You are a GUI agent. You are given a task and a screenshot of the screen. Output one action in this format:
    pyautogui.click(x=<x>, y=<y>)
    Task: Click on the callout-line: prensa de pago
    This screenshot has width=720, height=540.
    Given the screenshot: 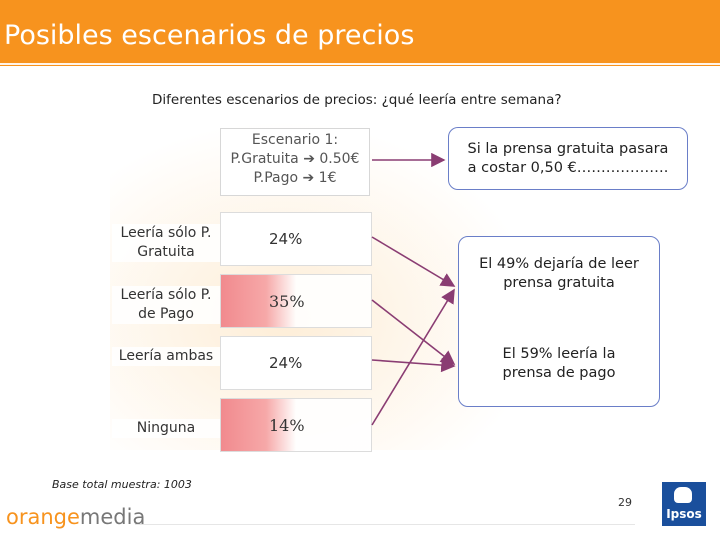 What is the action you would take?
    pyautogui.click(x=559, y=373)
    